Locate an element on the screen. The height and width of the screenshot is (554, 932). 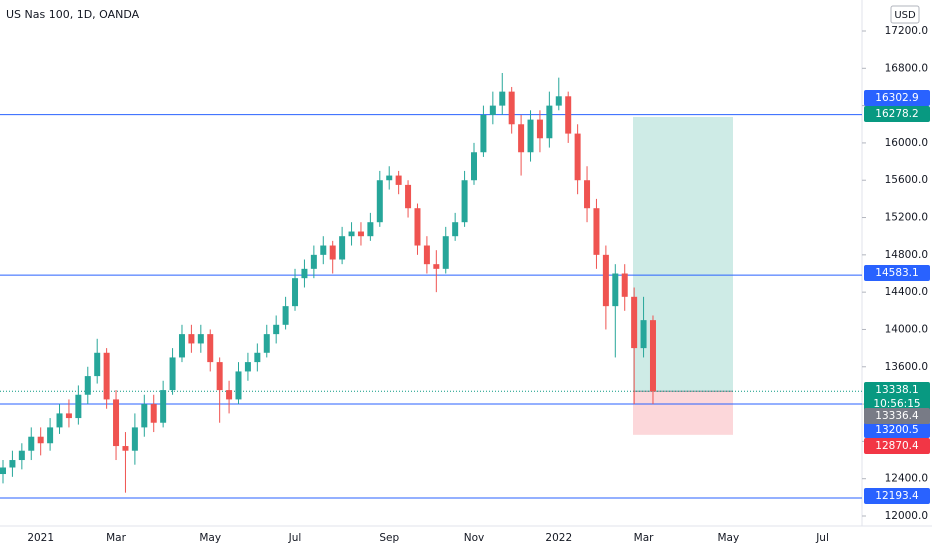
target-tag-bg is located at coordinates (897, 114).